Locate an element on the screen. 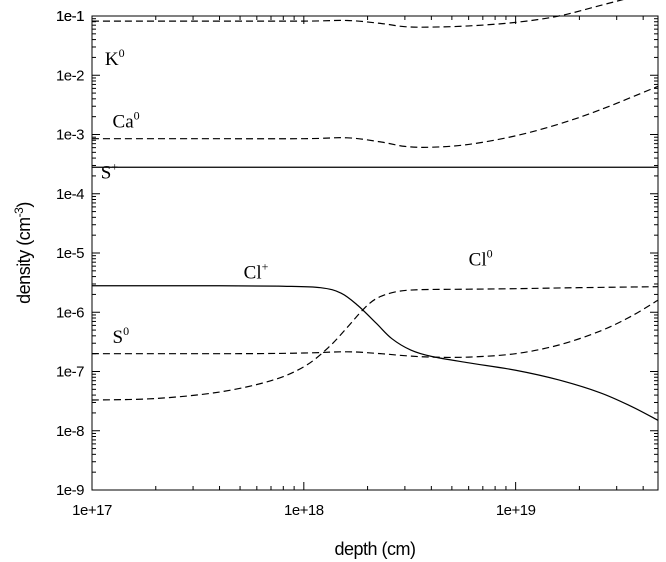 The image size is (666, 562). x-tick-label: 1e+19 is located at coordinates (516, 510).